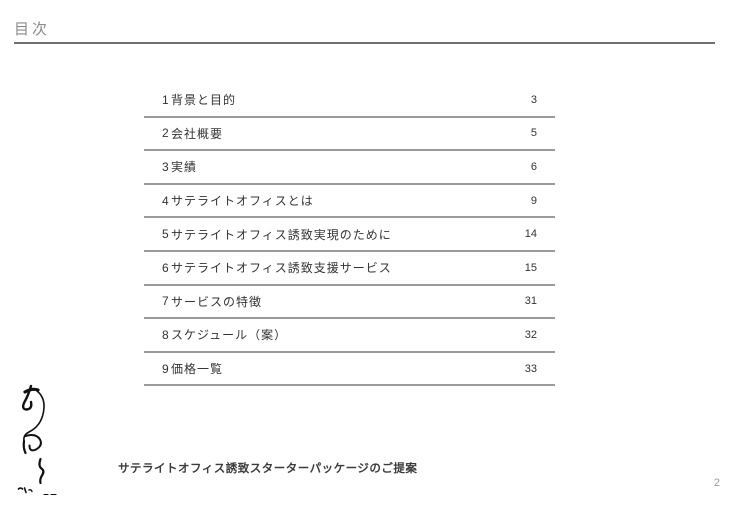 The width and height of the screenshot is (737, 510). I want to click on toc-row: 6 サテライトオフィス誘致支援サービス 15, so click(349, 269).